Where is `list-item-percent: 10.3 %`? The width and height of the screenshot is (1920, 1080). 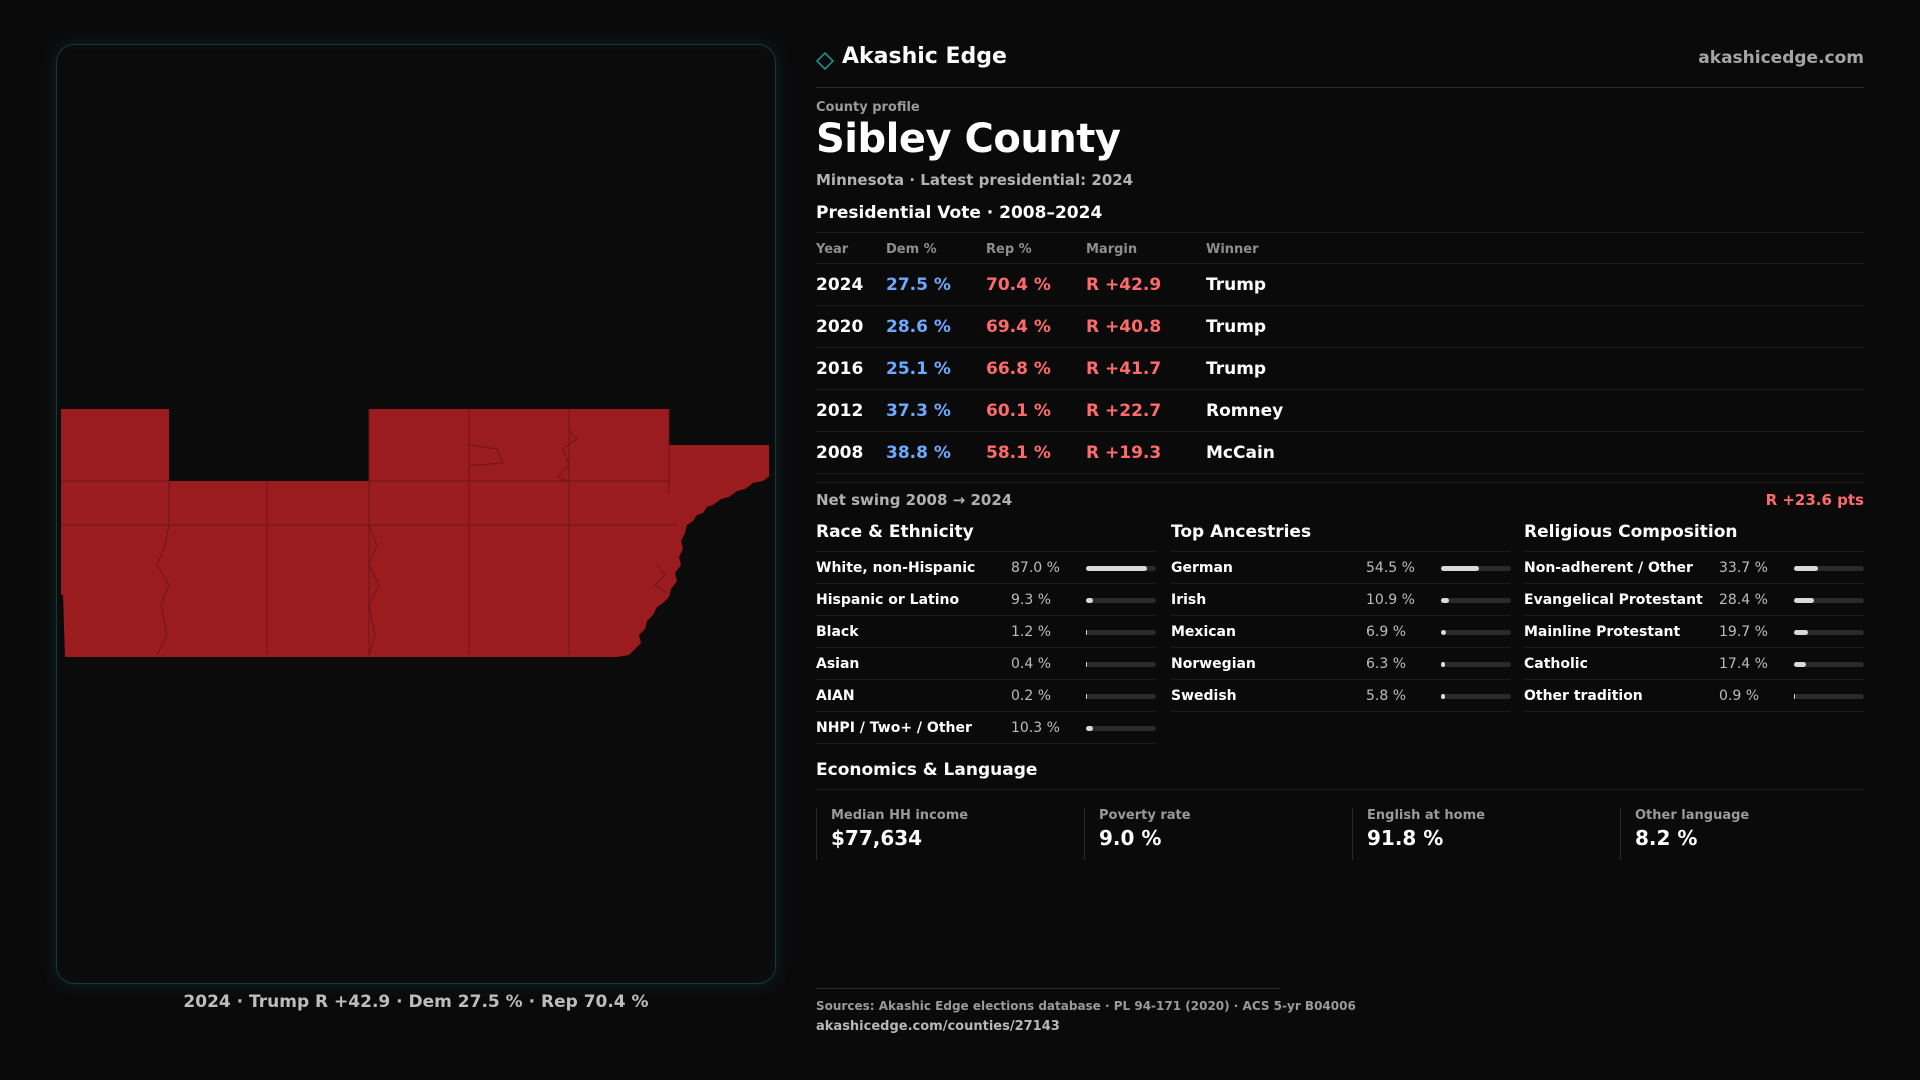
list-item-percent: 10.3 % is located at coordinates (1035, 728).